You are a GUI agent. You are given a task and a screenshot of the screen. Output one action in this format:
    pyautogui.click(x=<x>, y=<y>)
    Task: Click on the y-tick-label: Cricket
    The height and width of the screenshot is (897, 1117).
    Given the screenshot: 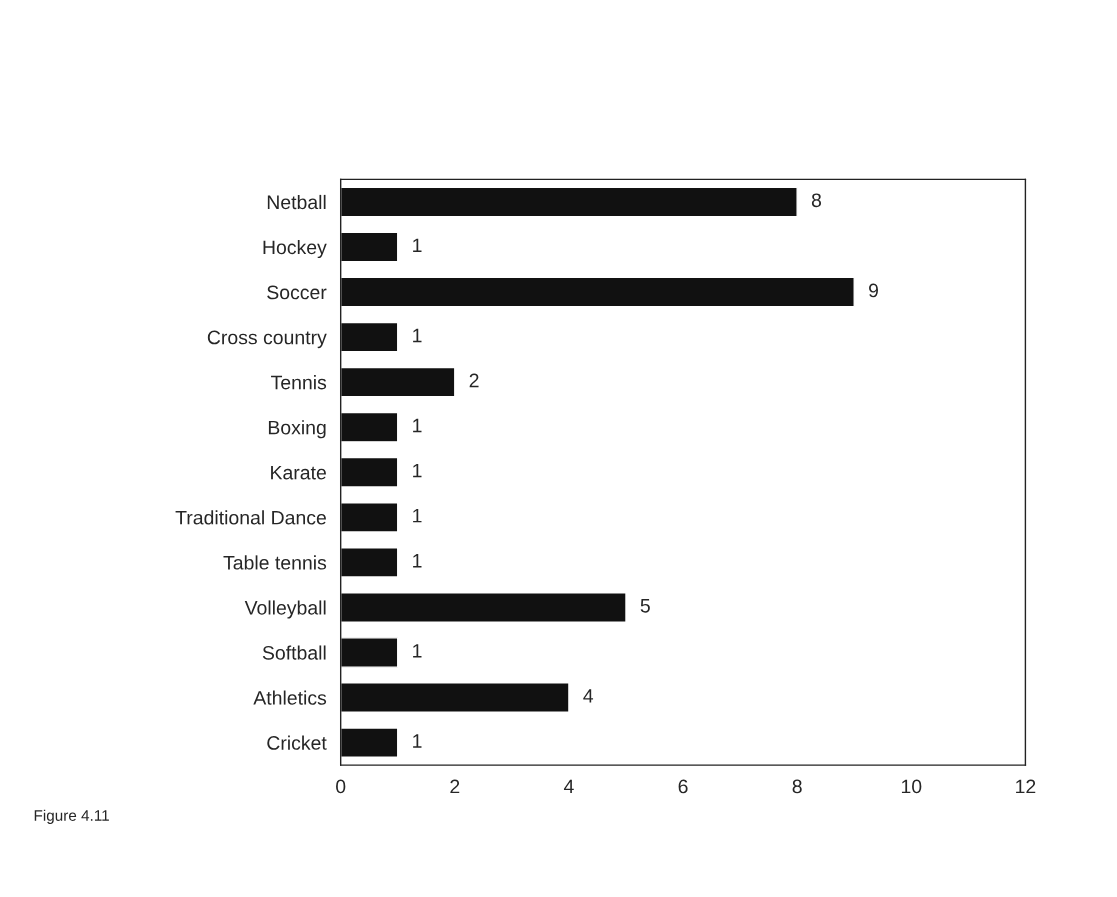 What is the action you would take?
    pyautogui.click(x=297, y=742)
    